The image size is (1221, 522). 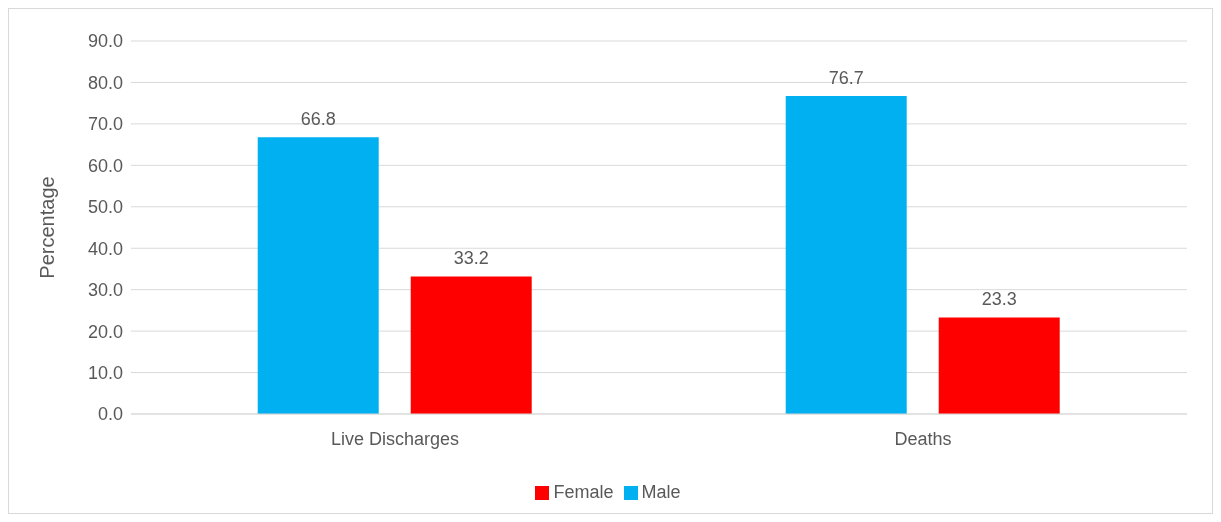 I want to click on y-tick-label: 0.0, so click(x=110, y=414).